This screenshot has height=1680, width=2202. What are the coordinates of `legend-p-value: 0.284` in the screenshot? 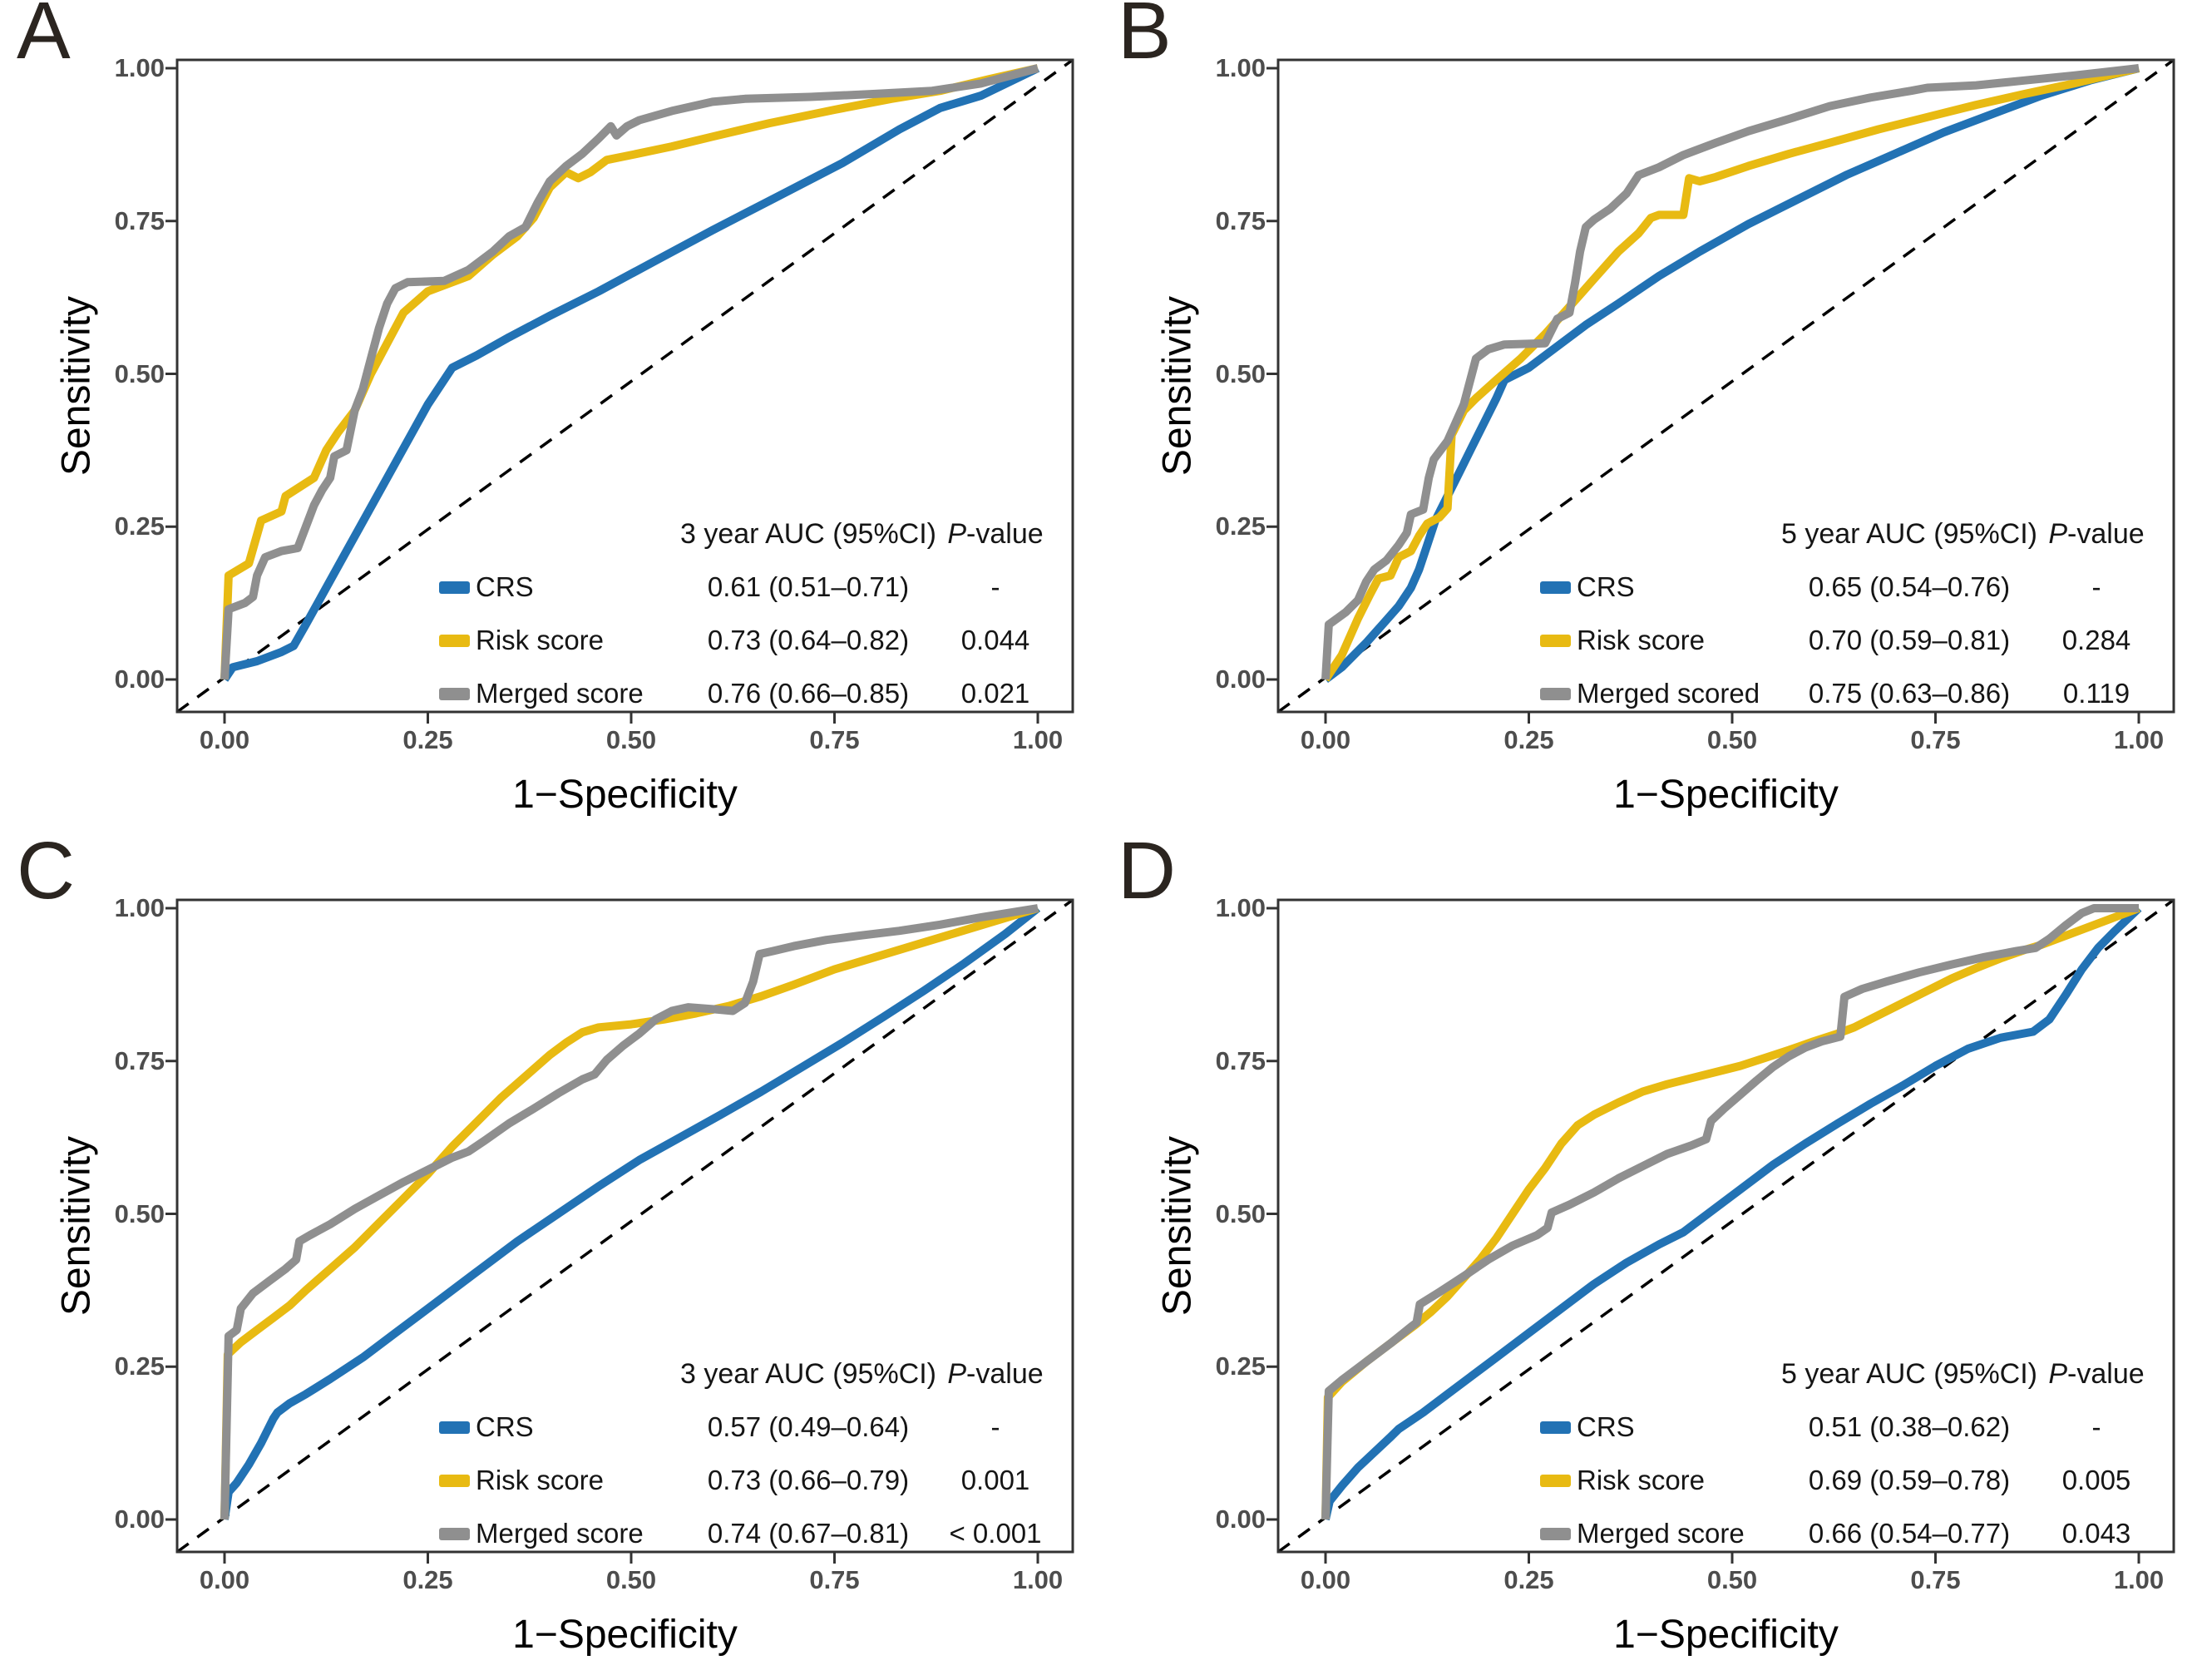 It's located at (2096, 640).